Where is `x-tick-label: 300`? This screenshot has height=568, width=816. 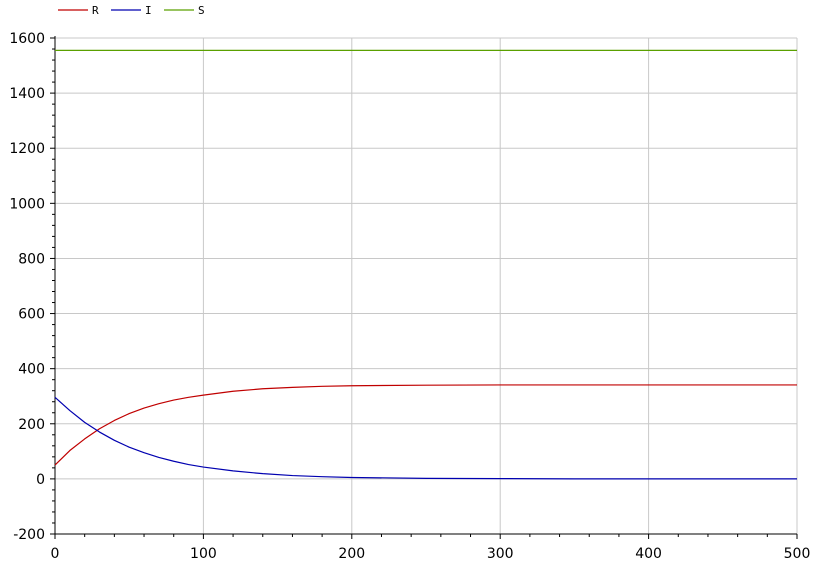 x-tick-label: 300 is located at coordinates (500, 554).